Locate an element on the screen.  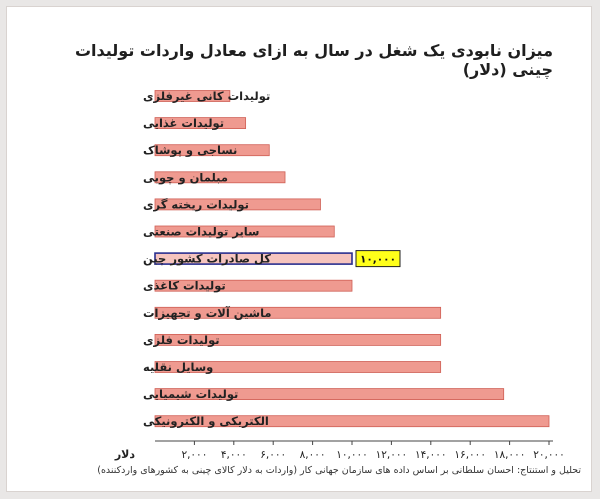
x-tick-label: ۴,۰۰۰ is located at coordinates (234, 455).